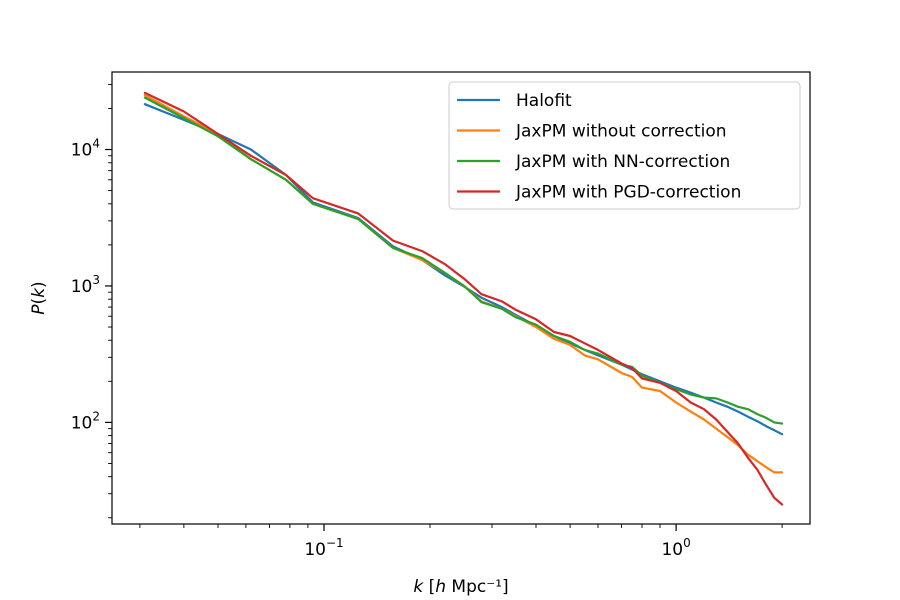  I want to click on legend-label-3: JaxPM with NN-correction, so click(622, 162).